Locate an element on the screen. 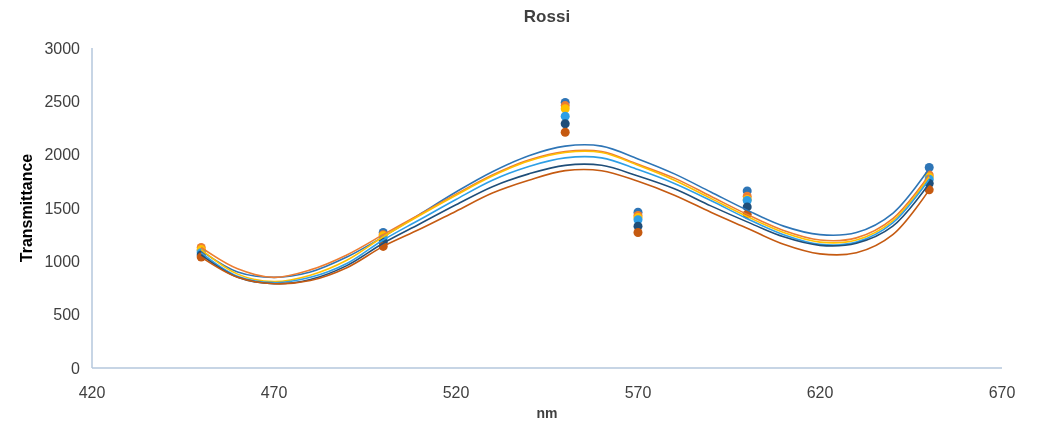  x-tick-label: 620 is located at coordinates (820, 392).